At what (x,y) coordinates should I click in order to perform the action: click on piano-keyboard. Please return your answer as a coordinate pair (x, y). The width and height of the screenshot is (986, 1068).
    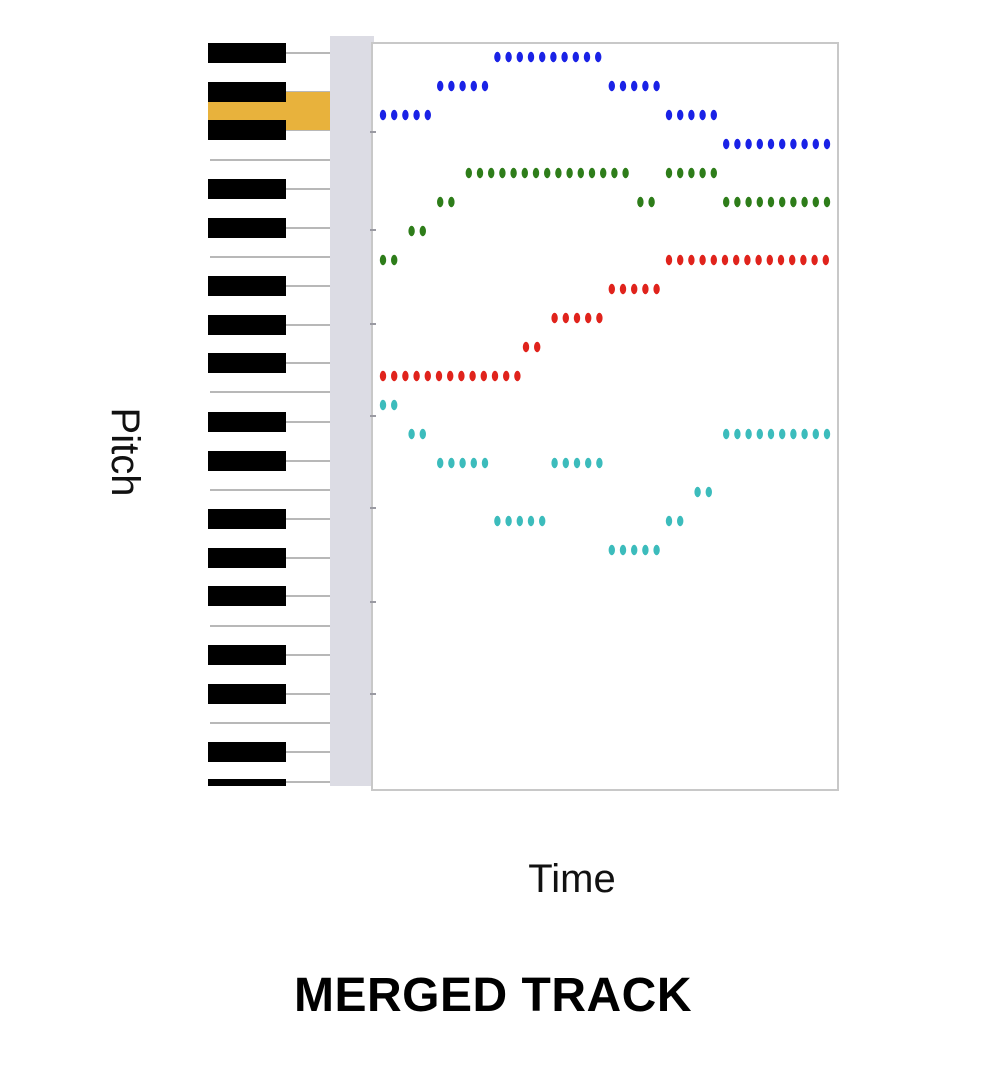
    Looking at the image, I should click on (270, 414).